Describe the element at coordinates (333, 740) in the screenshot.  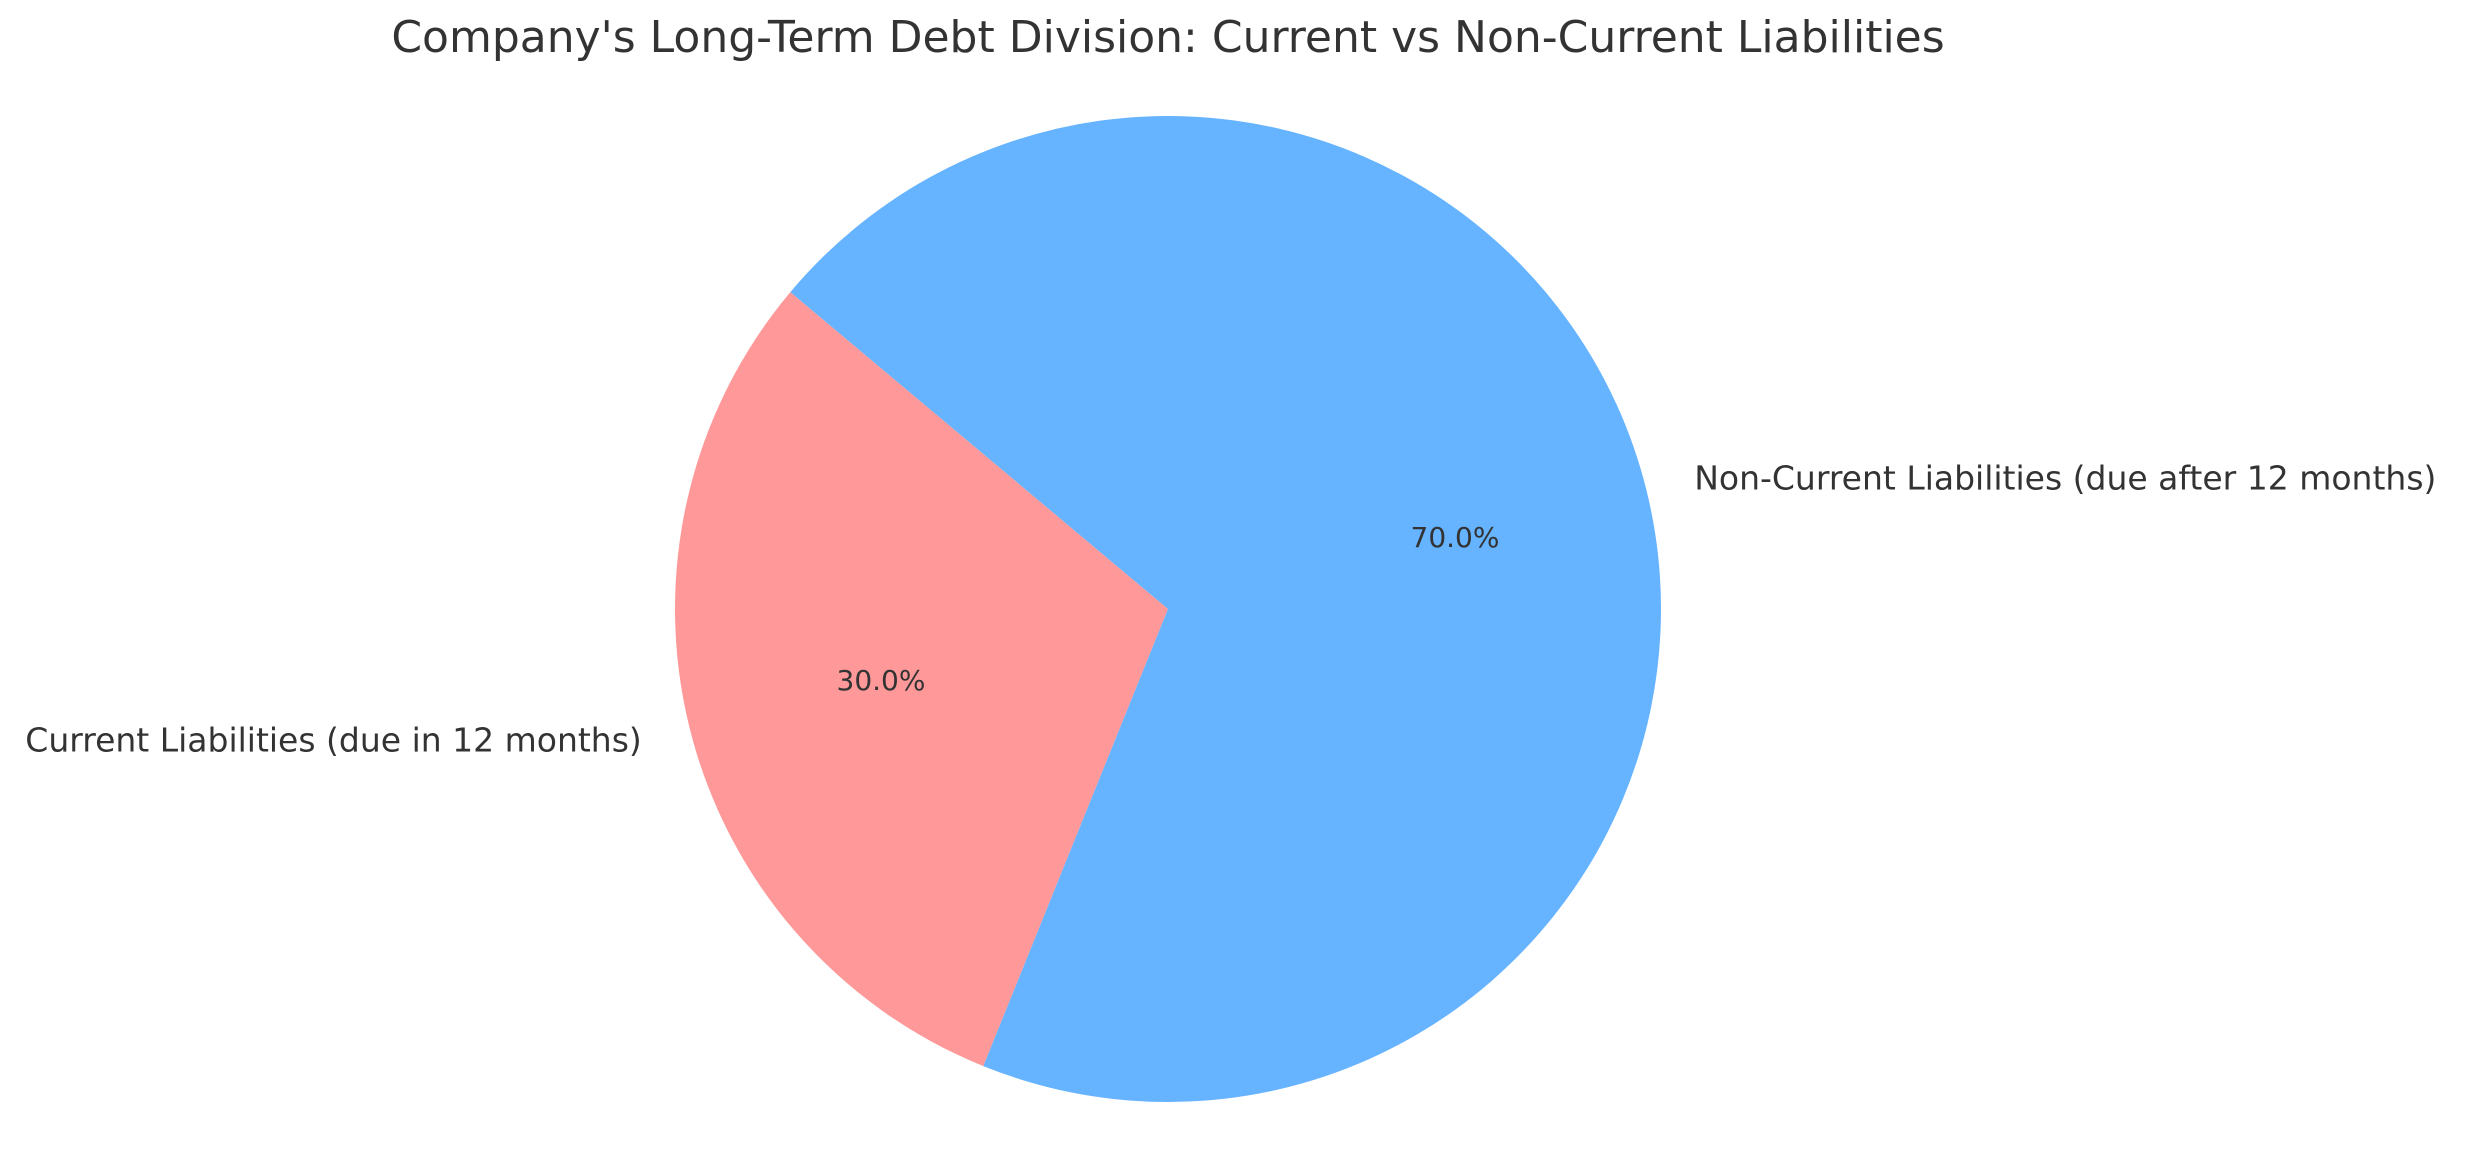
I see `pie-category-label-0: Current Liabilities (due in 12 months)` at that location.